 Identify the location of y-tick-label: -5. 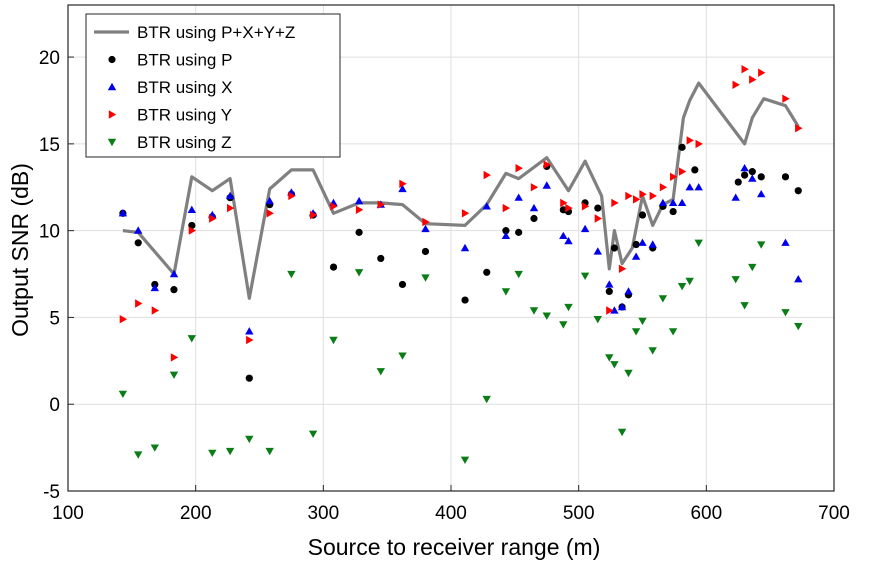
(51, 492).